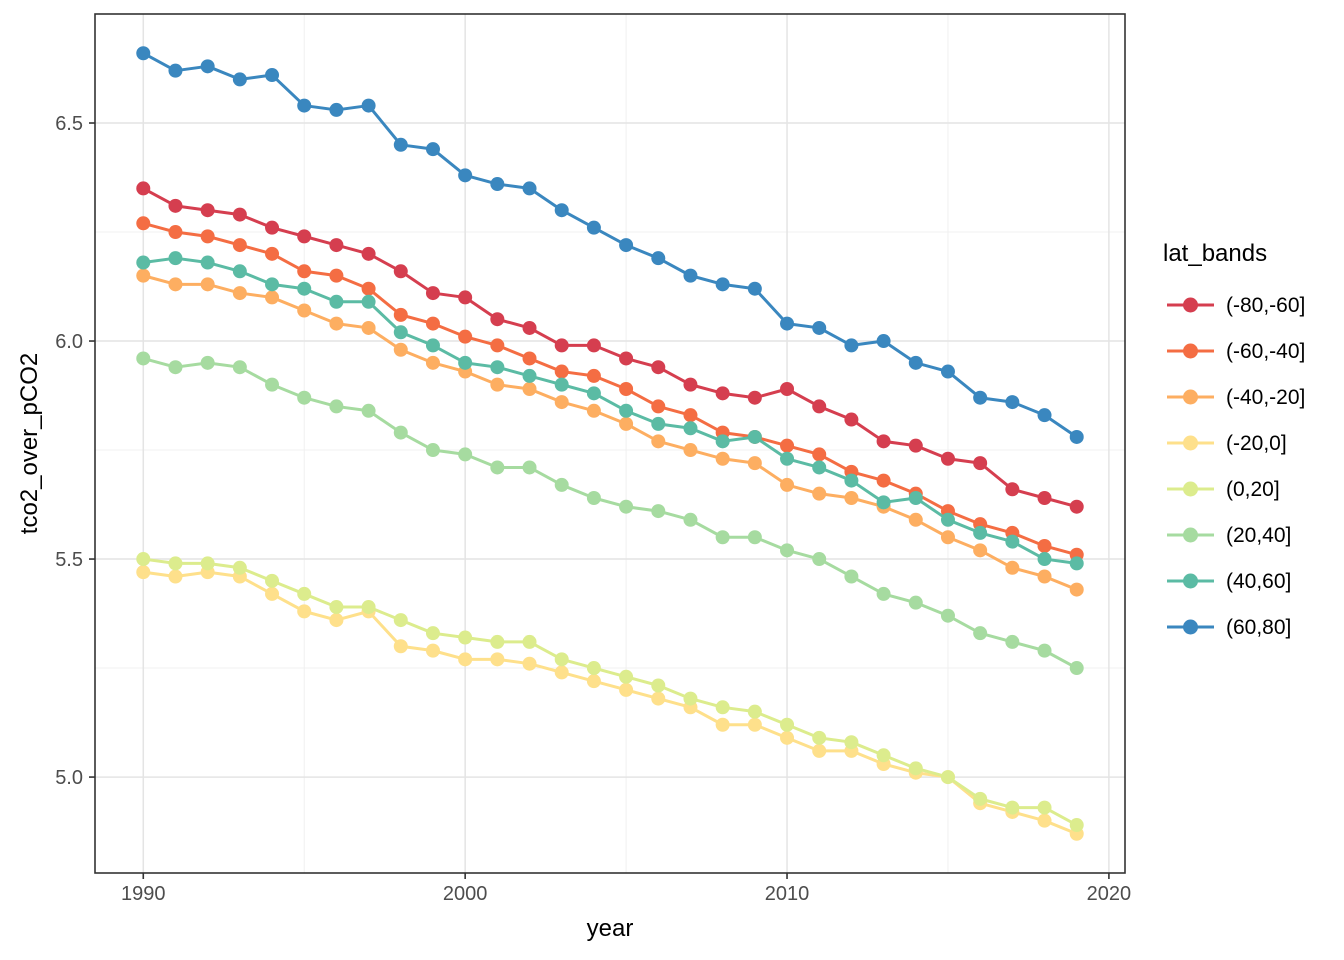 The height and width of the screenshot is (960, 1344). I want to click on legend-label: (-40,-20], so click(1265, 397).